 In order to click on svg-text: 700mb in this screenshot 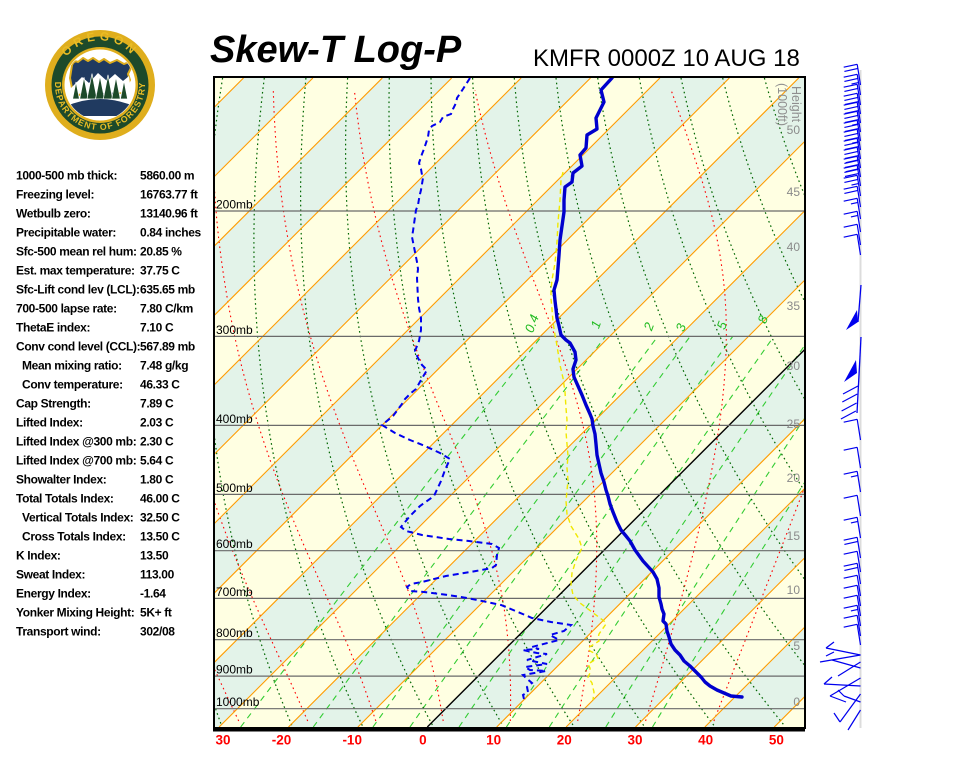, I will do `click(234, 592)`.